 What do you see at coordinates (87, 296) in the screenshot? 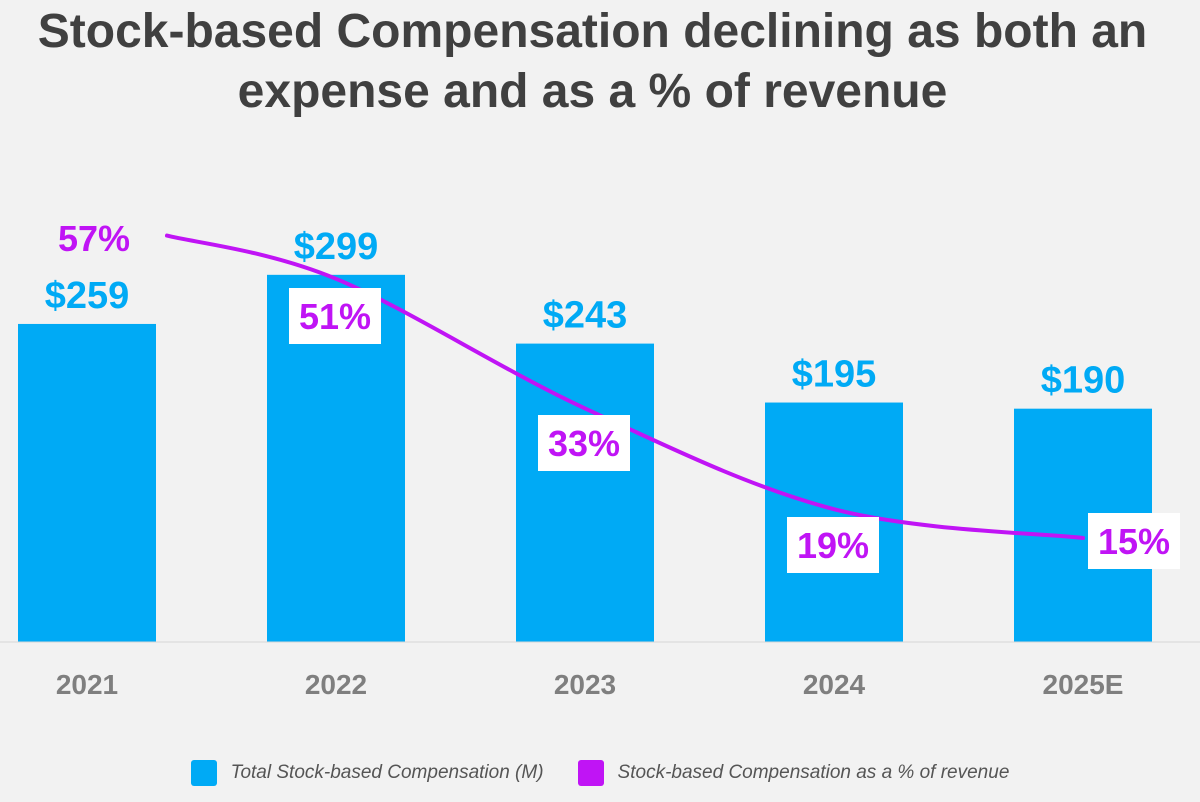
I see `bar-value-label-2021: $259` at bounding box center [87, 296].